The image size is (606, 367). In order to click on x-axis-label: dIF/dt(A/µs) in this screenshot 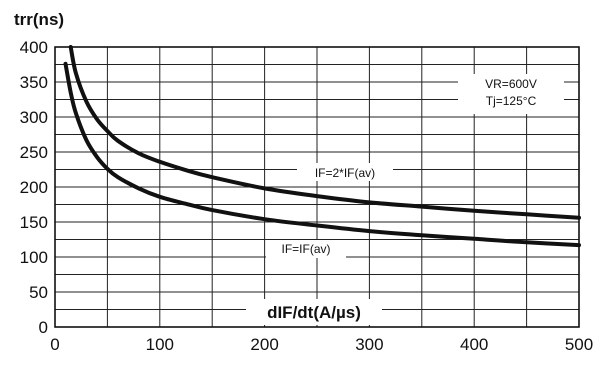, I will do `click(314, 312)`.